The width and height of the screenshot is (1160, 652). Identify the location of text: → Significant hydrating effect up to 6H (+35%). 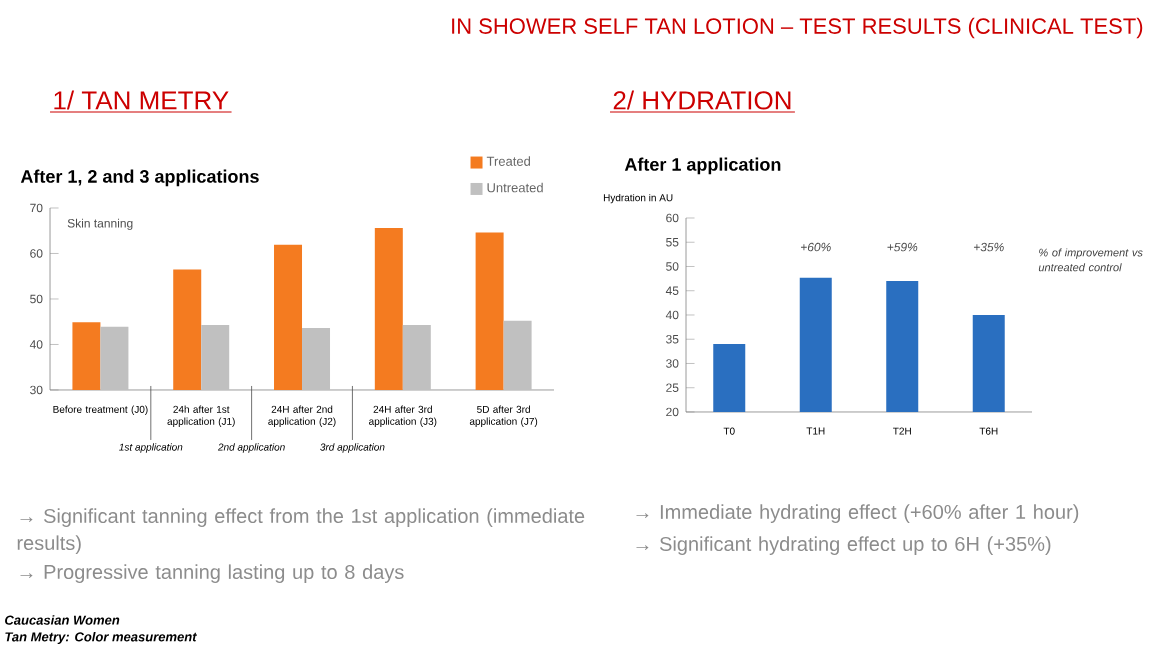
(843, 545).